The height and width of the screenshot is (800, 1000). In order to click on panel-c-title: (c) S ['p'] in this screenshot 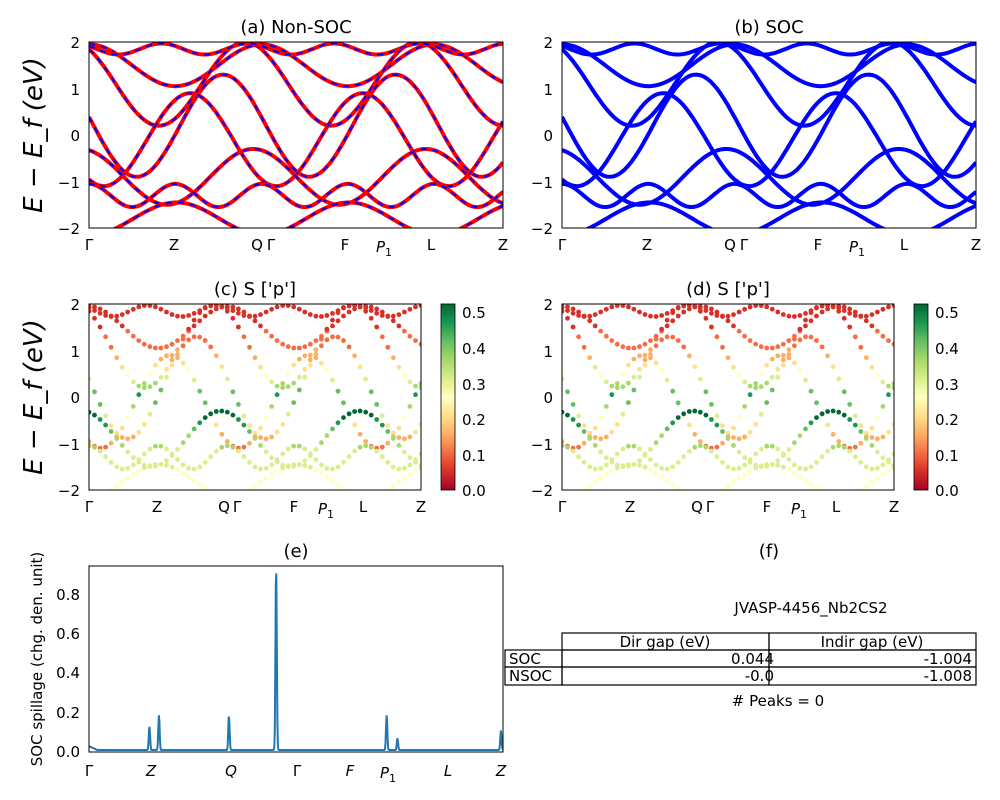, I will do `click(255, 289)`.